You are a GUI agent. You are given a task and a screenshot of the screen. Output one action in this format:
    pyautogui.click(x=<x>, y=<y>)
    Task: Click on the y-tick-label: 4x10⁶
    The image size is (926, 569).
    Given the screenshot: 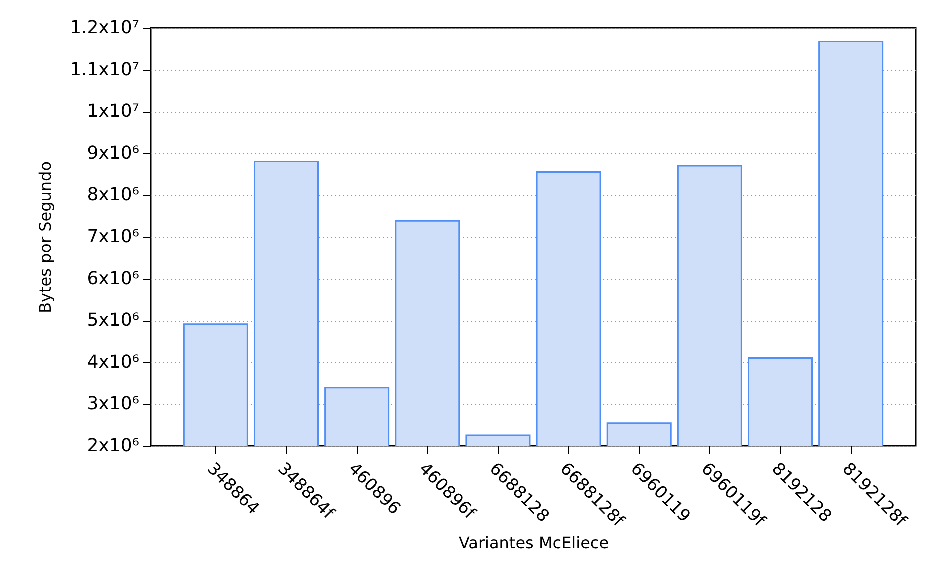 What is the action you would take?
    pyautogui.click(x=113, y=362)
    